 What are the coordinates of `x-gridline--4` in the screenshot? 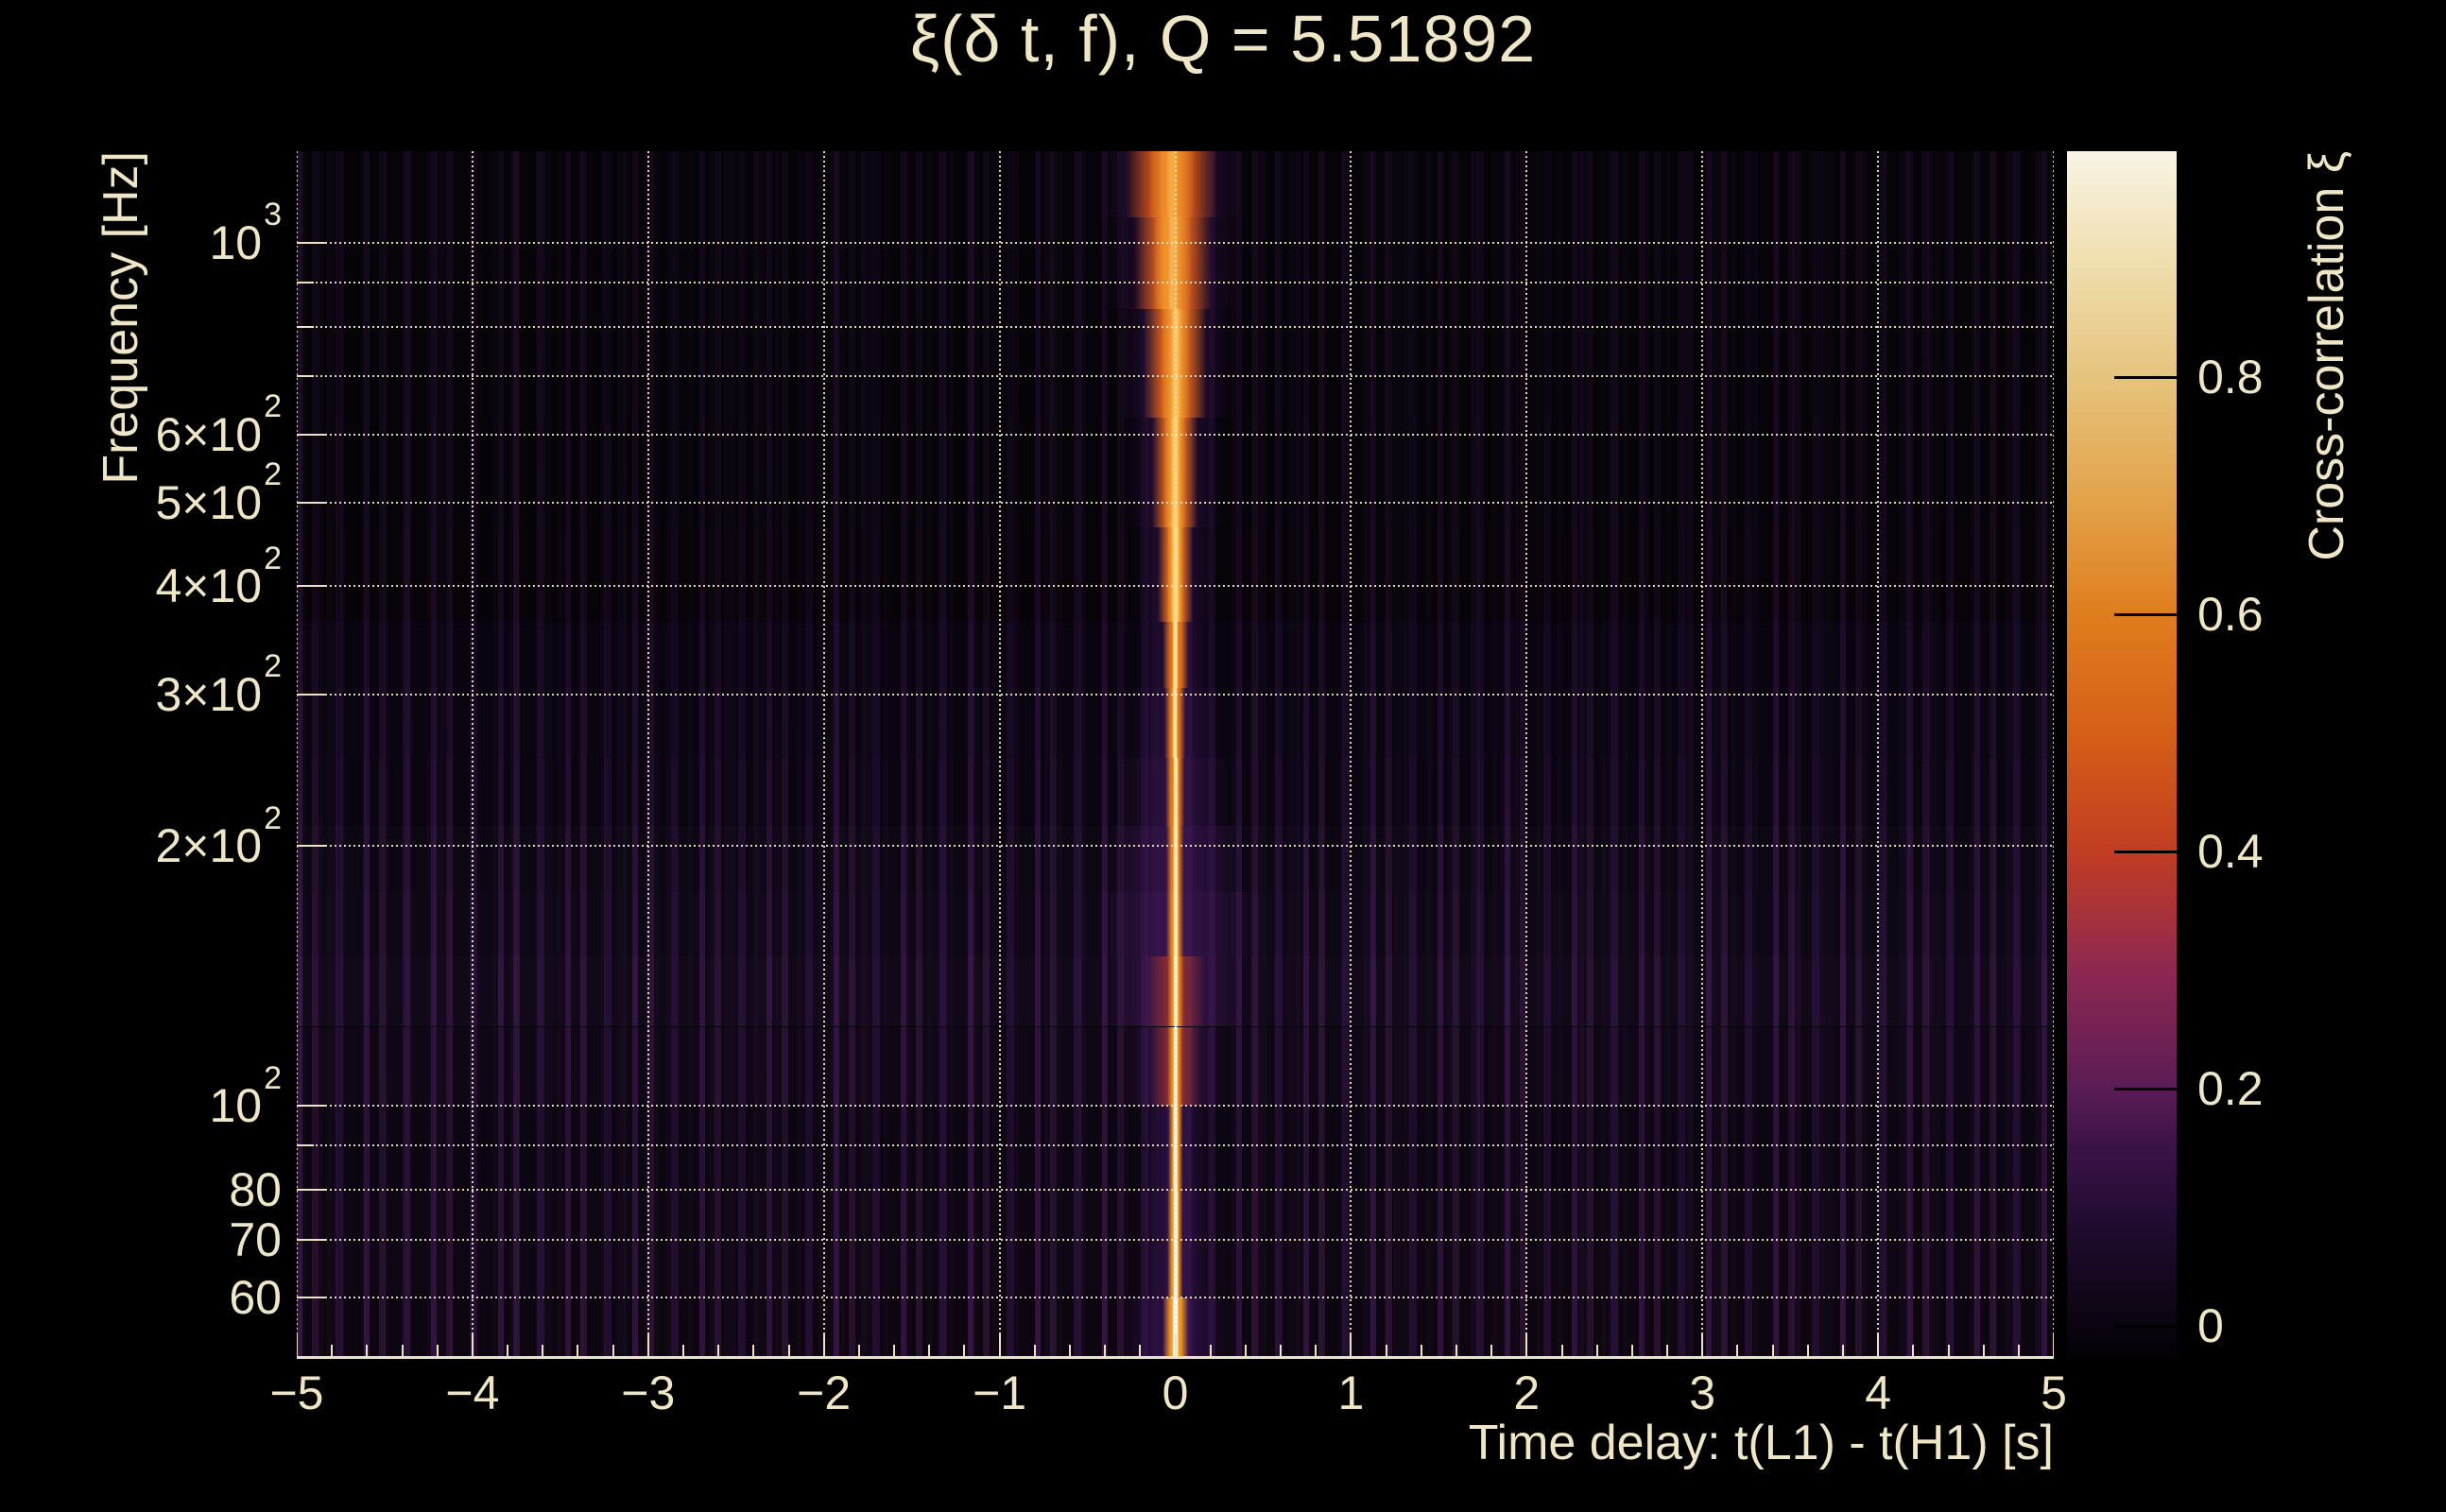 It's located at (472, 755).